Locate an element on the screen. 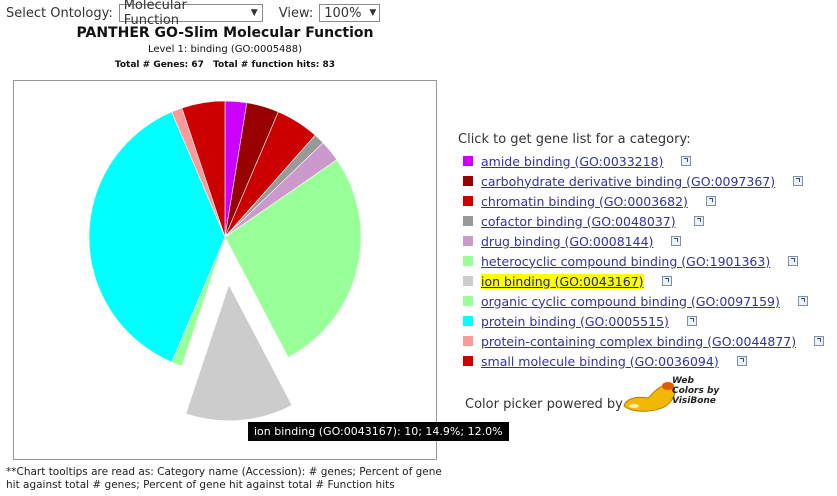 Image resolution: width=837 pixels, height=496 pixels. legend-item: small molecule binding (GO:0036094) is located at coordinates (643, 361).